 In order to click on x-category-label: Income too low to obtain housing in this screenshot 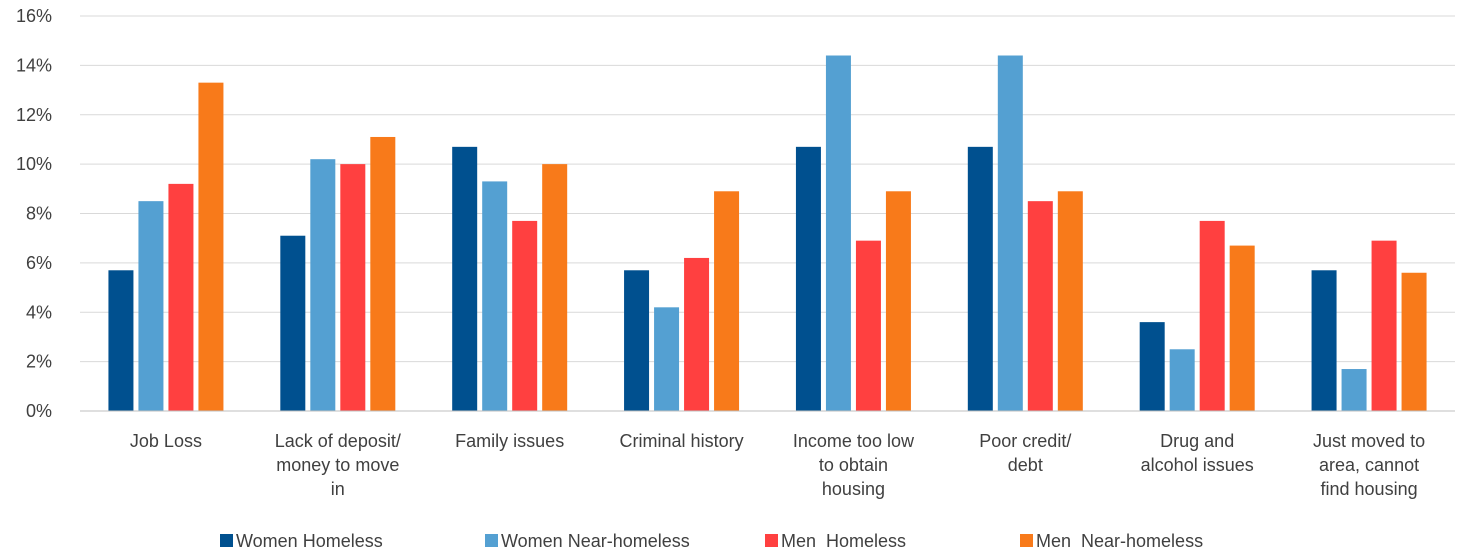, I will do `click(854, 465)`.